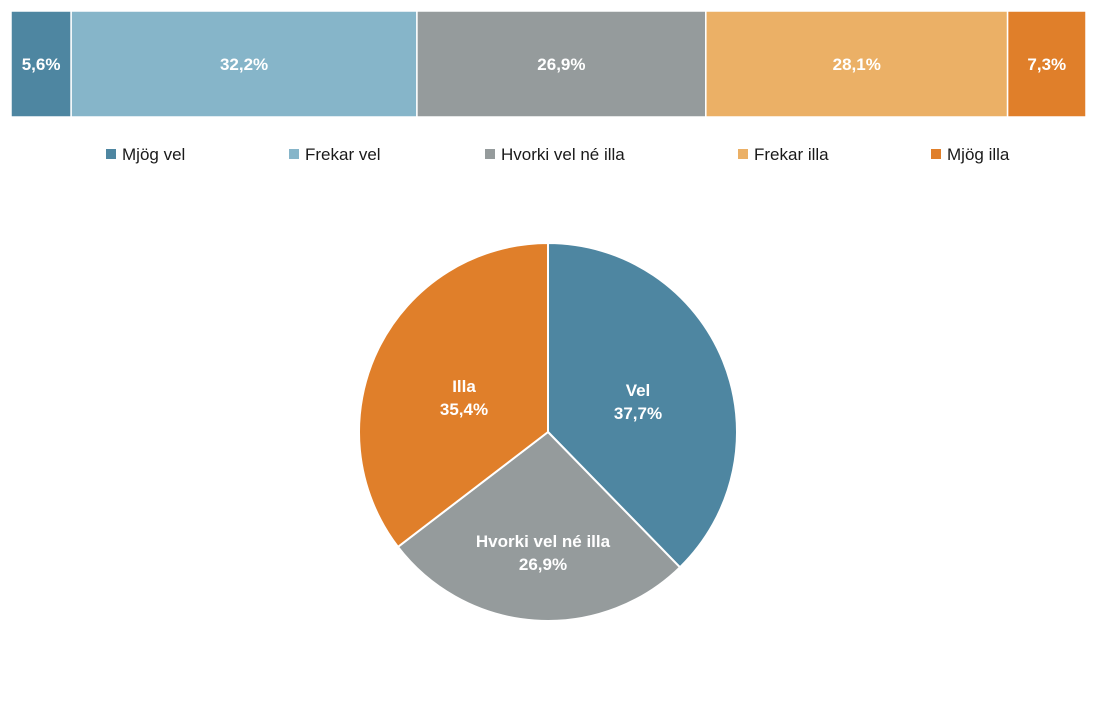 The width and height of the screenshot is (1102, 706). I want to click on stacked-bar-chart: 5,6% 32,2% 26,9% 28,1% 7,3%, so click(548, 64).